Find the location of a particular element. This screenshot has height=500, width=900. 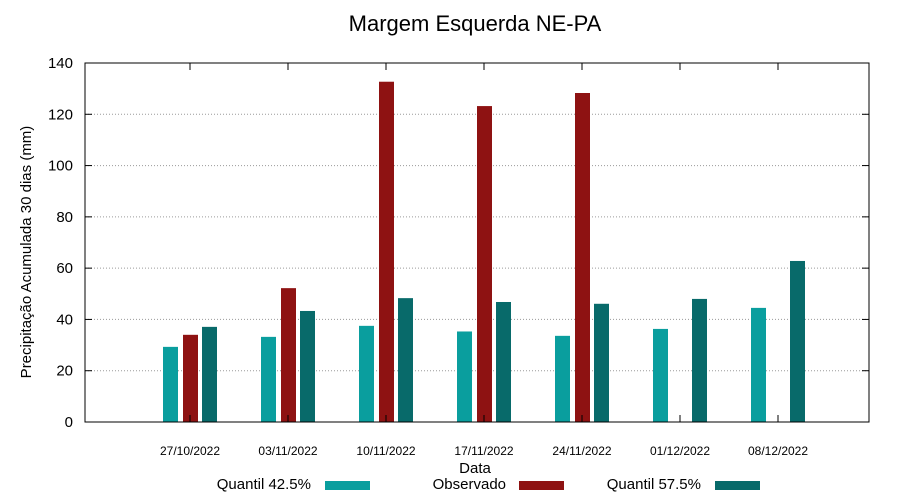

y-tick-label: 40 is located at coordinates (64, 319).